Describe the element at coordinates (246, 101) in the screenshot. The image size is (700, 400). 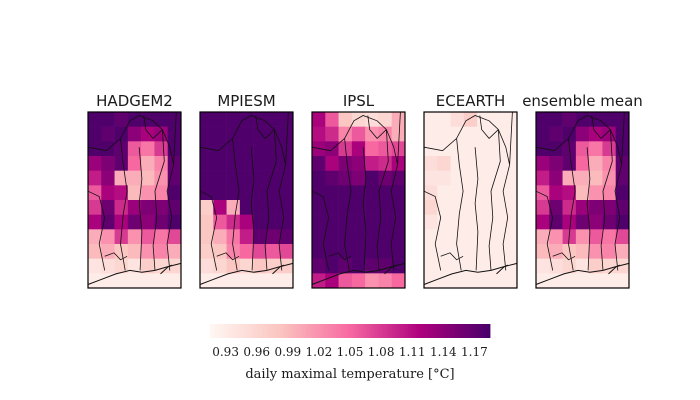
I see `panel-title: MPIESM` at that location.